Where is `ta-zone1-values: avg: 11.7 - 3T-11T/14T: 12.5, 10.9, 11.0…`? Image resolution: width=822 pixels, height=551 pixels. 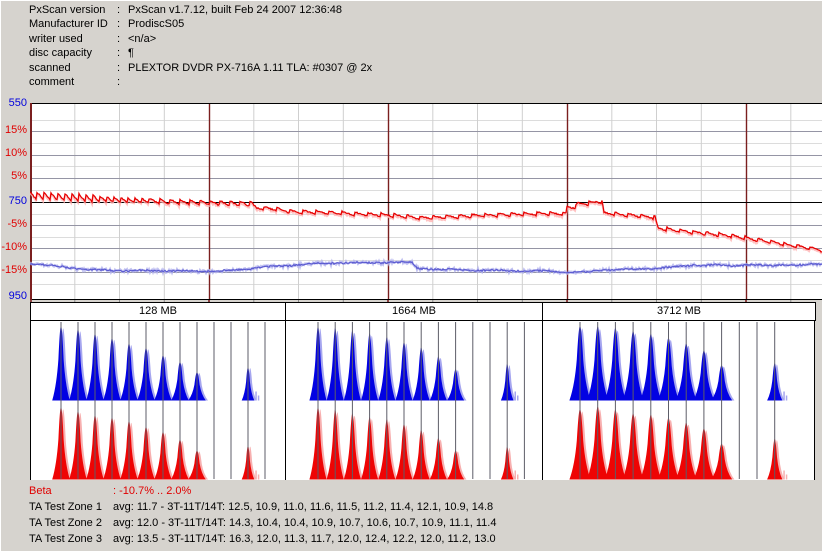 ta-zone1-values: avg: 11.7 - 3T-11T/14T: 12.5, 10.9, 11.0… is located at coordinates (303, 506).